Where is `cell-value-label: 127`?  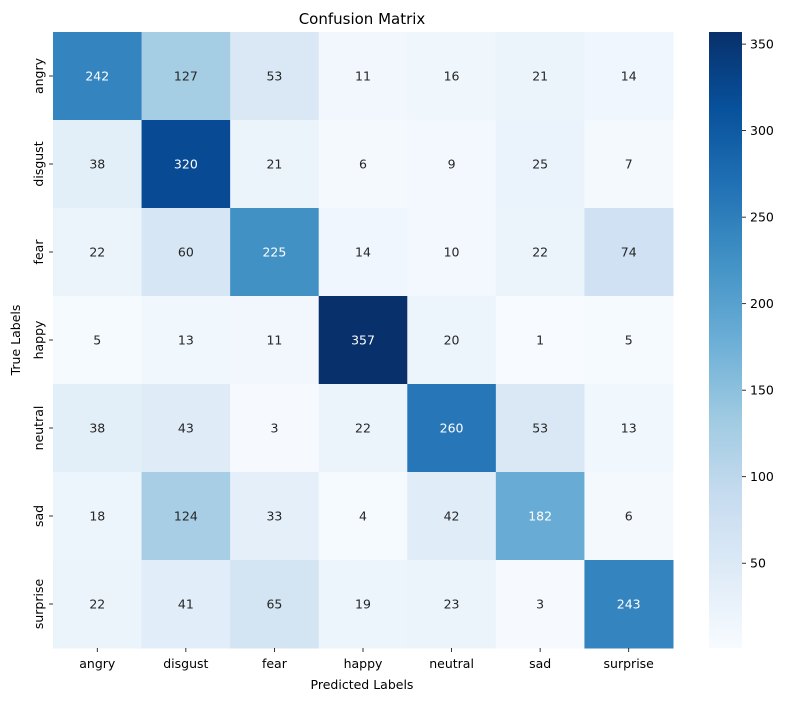
cell-value-label: 127 is located at coordinates (186, 76).